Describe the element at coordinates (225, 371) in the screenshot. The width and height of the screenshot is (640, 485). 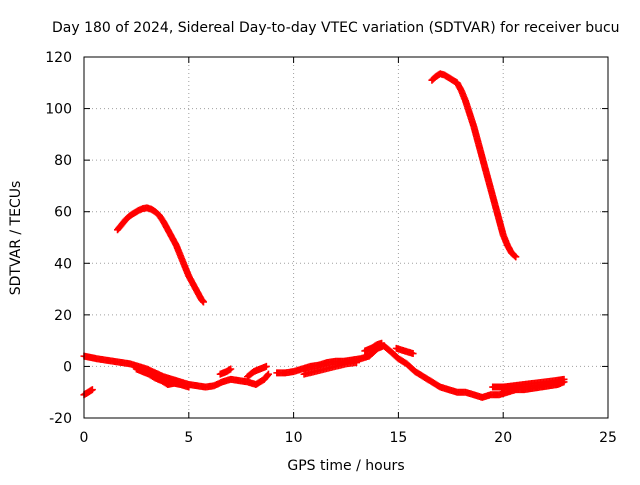
I see `series-low-arc-d` at that location.